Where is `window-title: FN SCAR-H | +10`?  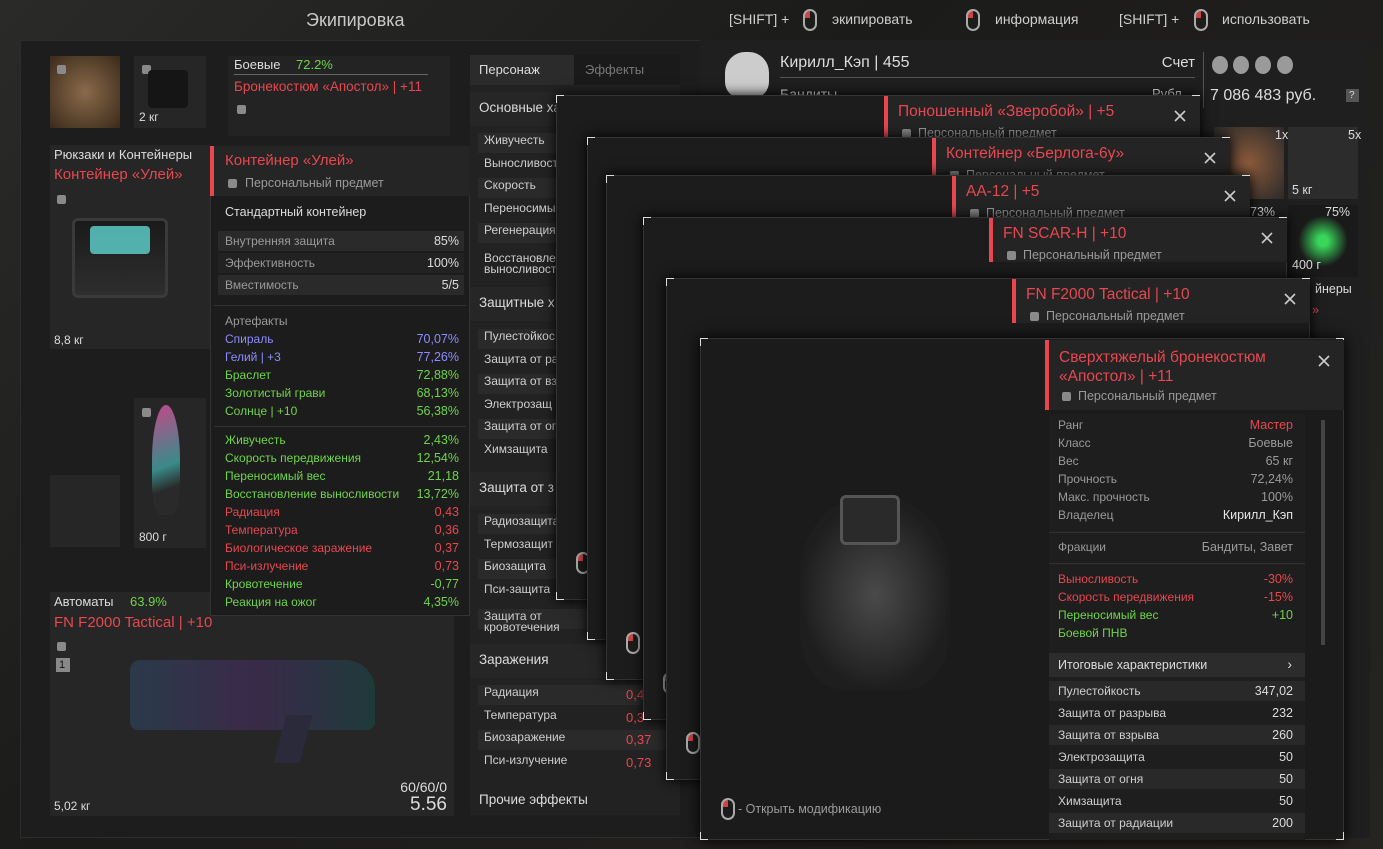 window-title: FN SCAR-H | +10 is located at coordinates (1065, 233).